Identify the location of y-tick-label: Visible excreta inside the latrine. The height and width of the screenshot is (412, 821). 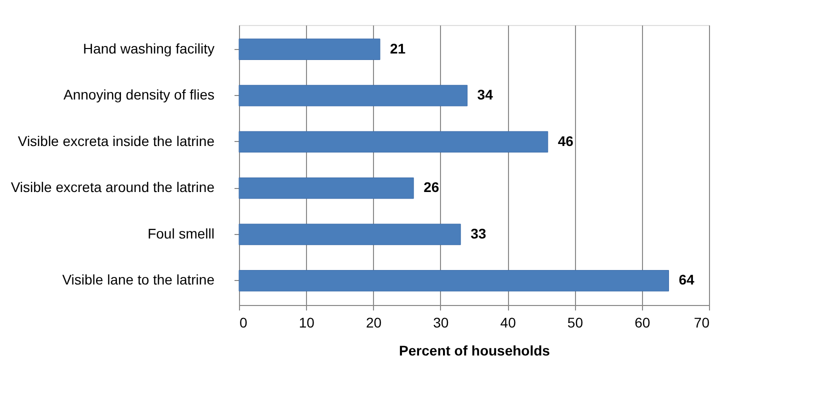
(116, 140).